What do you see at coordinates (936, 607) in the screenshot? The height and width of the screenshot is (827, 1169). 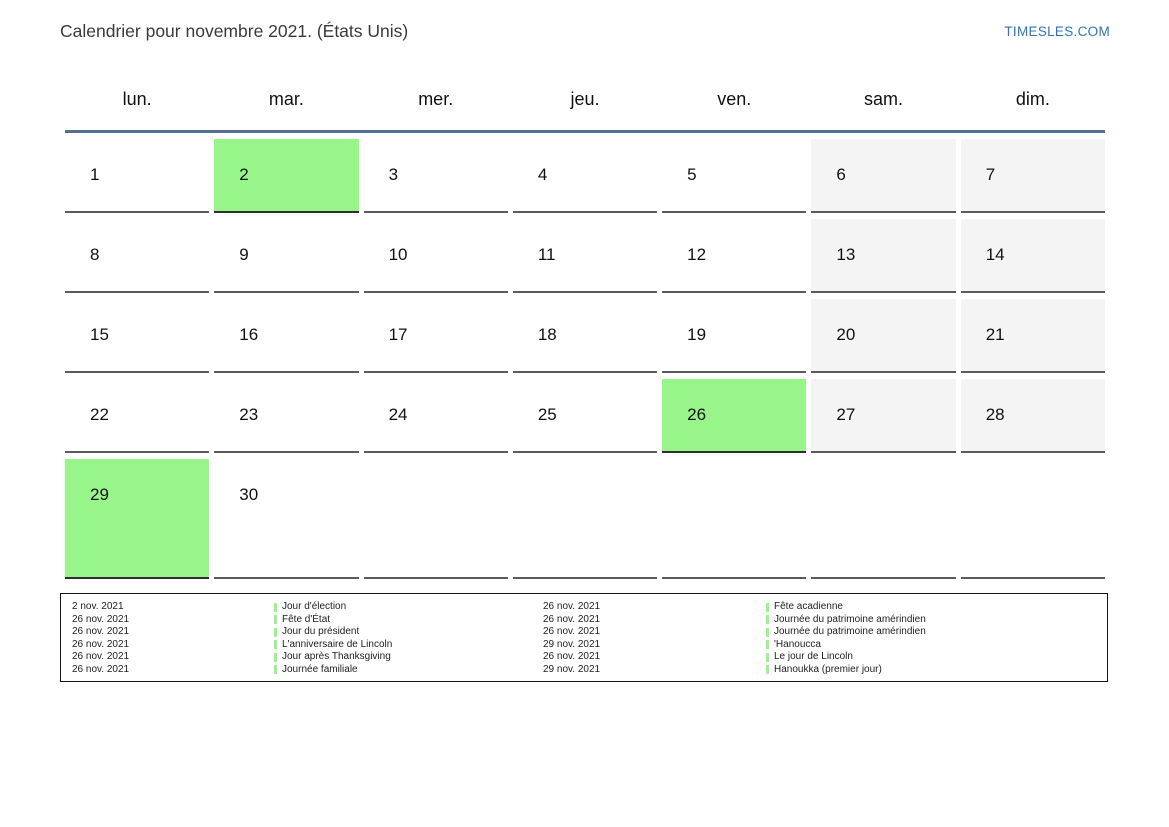 I see `legend-event: Fête acadienne` at bounding box center [936, 607].